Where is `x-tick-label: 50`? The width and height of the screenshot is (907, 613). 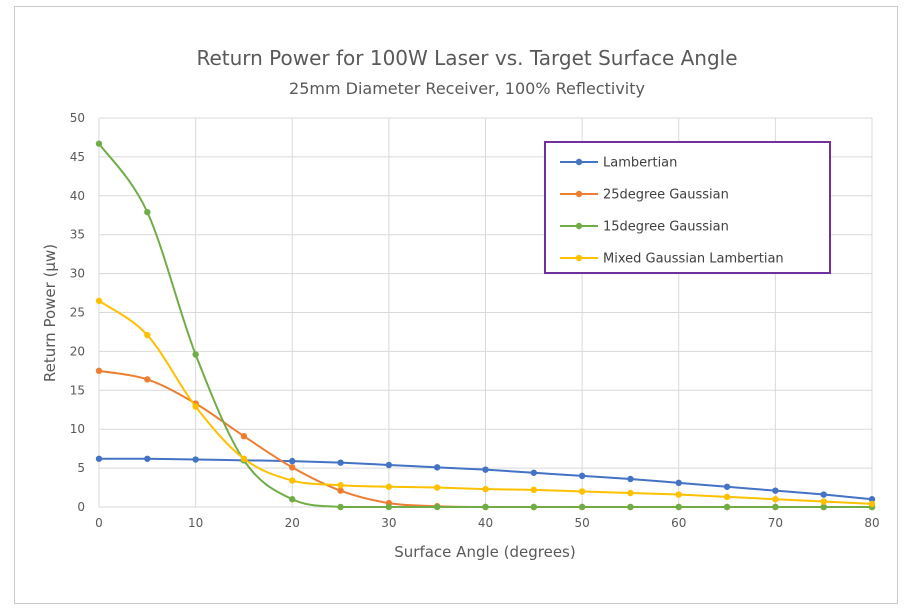 x-tick-label: 50 is located at coordinates (581, 523).